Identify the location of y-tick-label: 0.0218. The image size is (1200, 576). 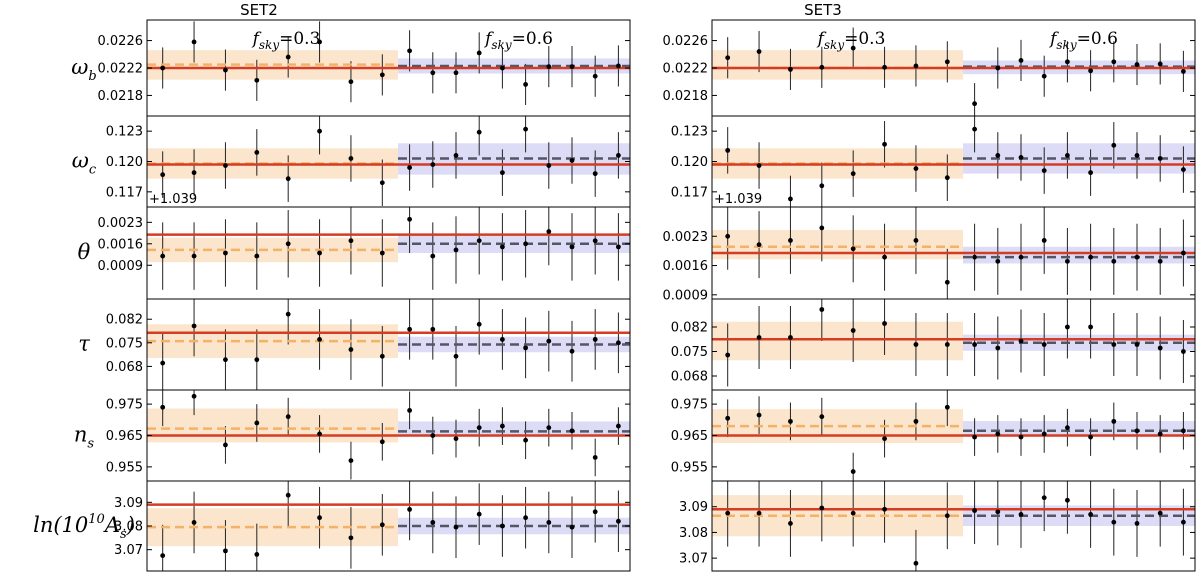
(686, 96).